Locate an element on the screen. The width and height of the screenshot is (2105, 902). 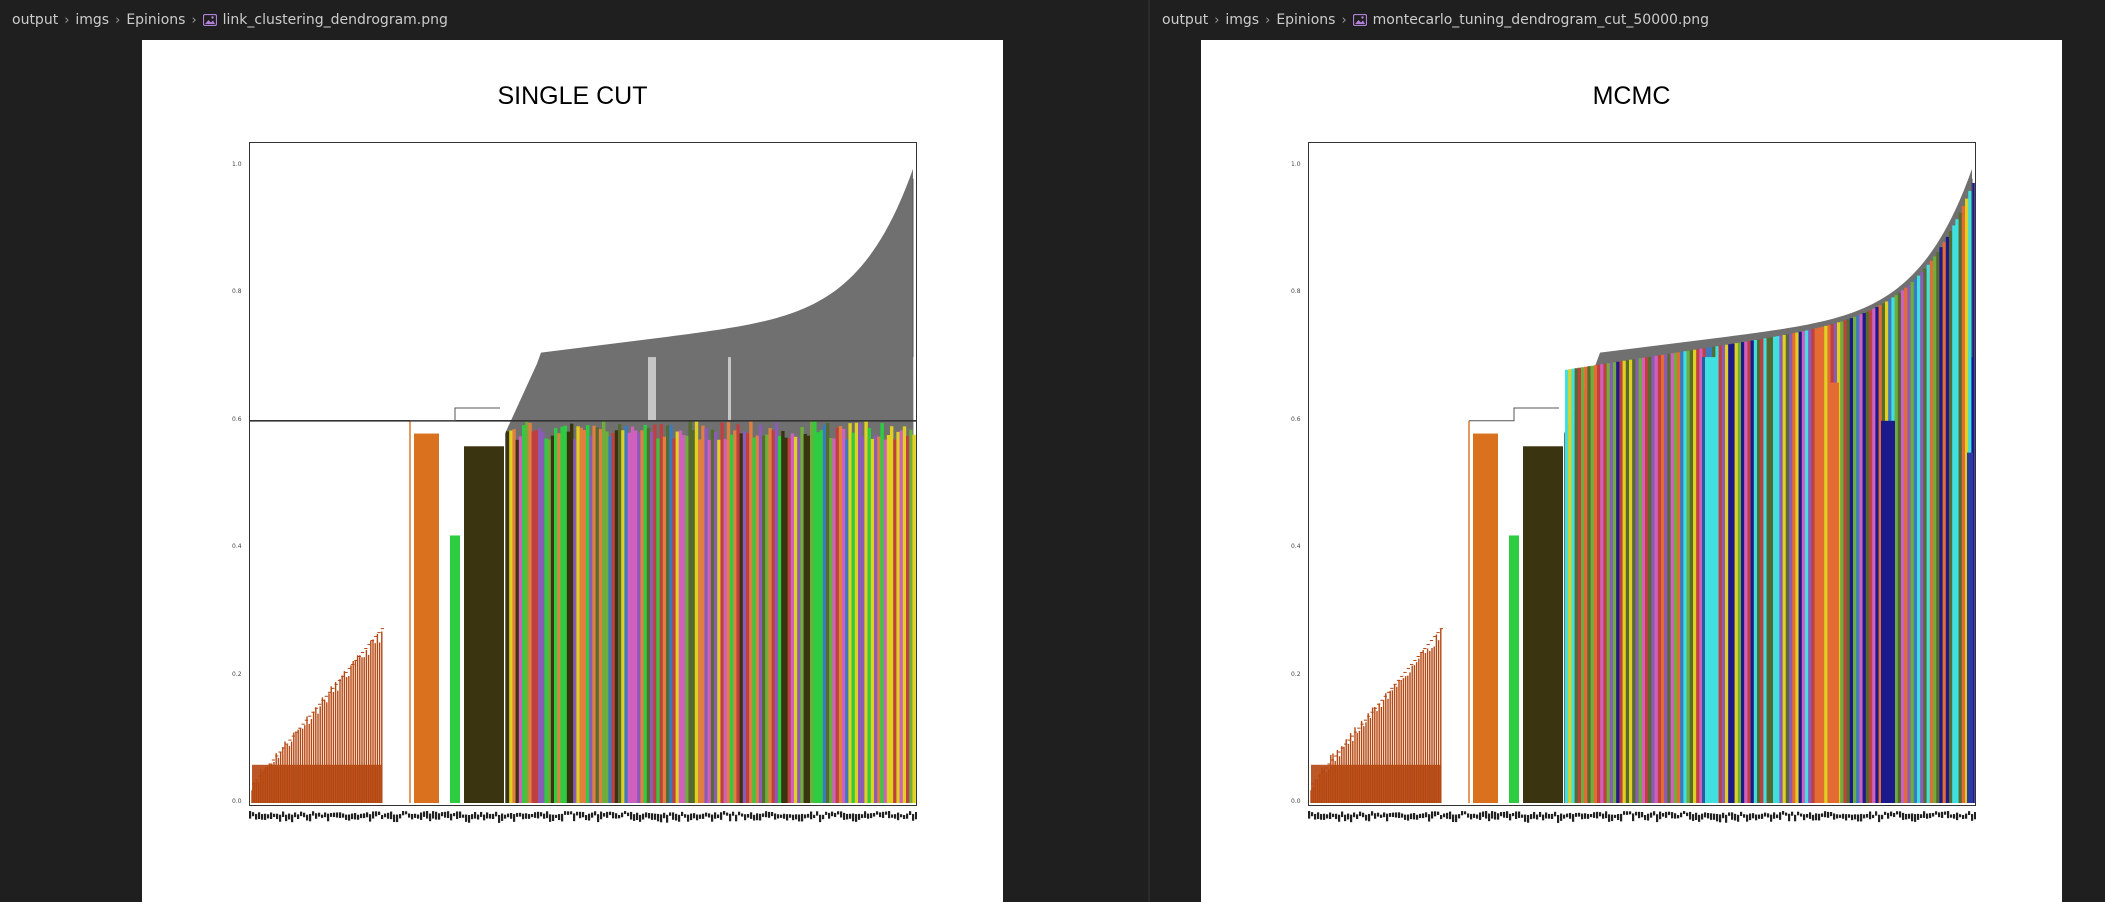
y-tick-label: 0.2 is located at coordinates (237, 674).